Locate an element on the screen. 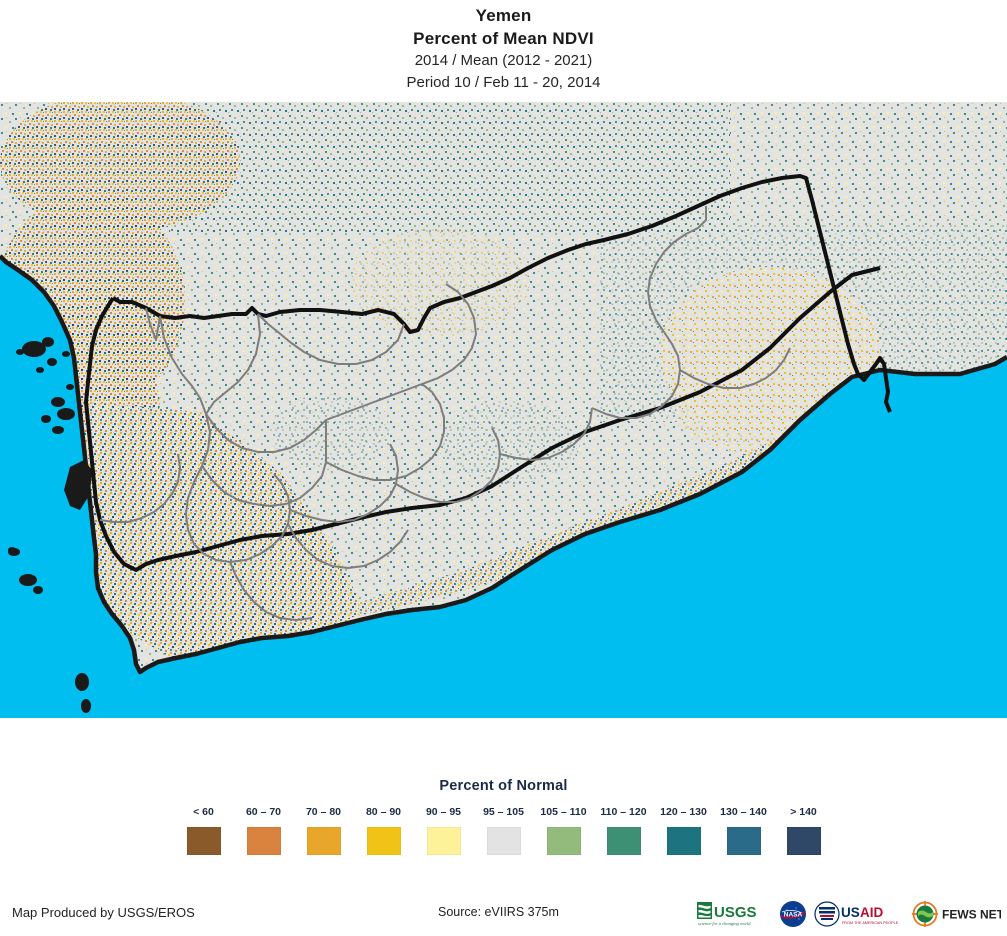 The image size is (1007, 936). logo-strip: USGS science for a changing world NASA is located at coordinates (848, 914).